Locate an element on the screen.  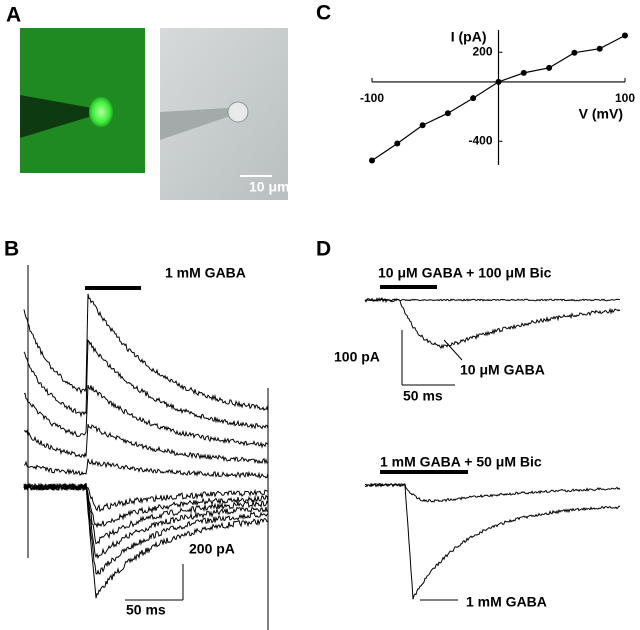
stimulus-label: 1 mM GABA + 50 μM Bic is located at coordinates (461, 462).